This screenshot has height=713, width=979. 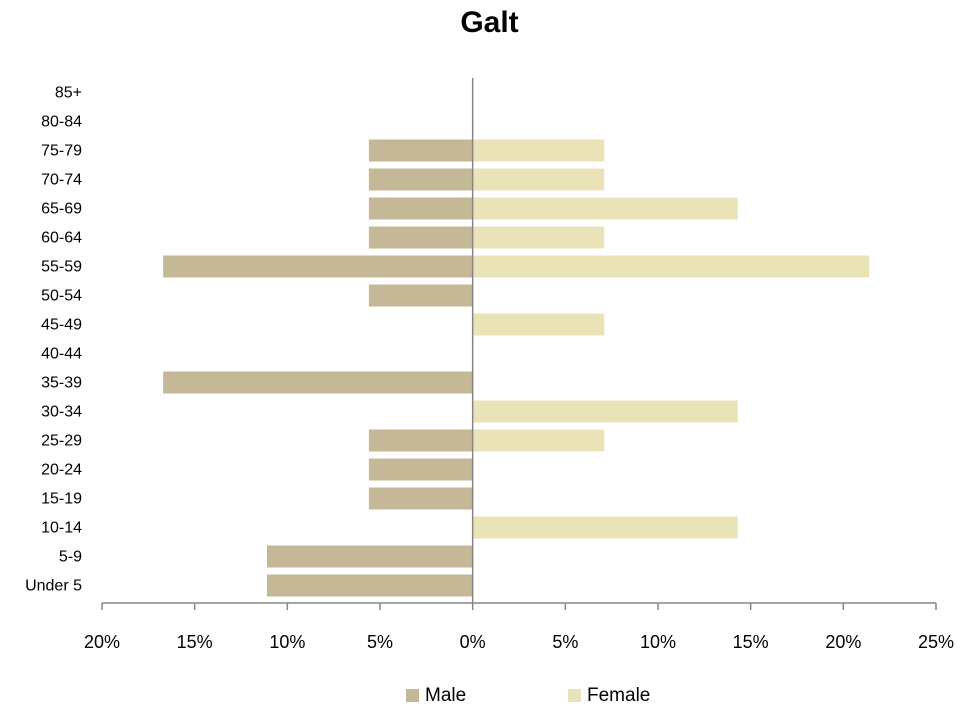 What do you see at coordinates (445, 695) in the screenshot?
I see `legend-label-male: Male` at bounding box center [445, 695].